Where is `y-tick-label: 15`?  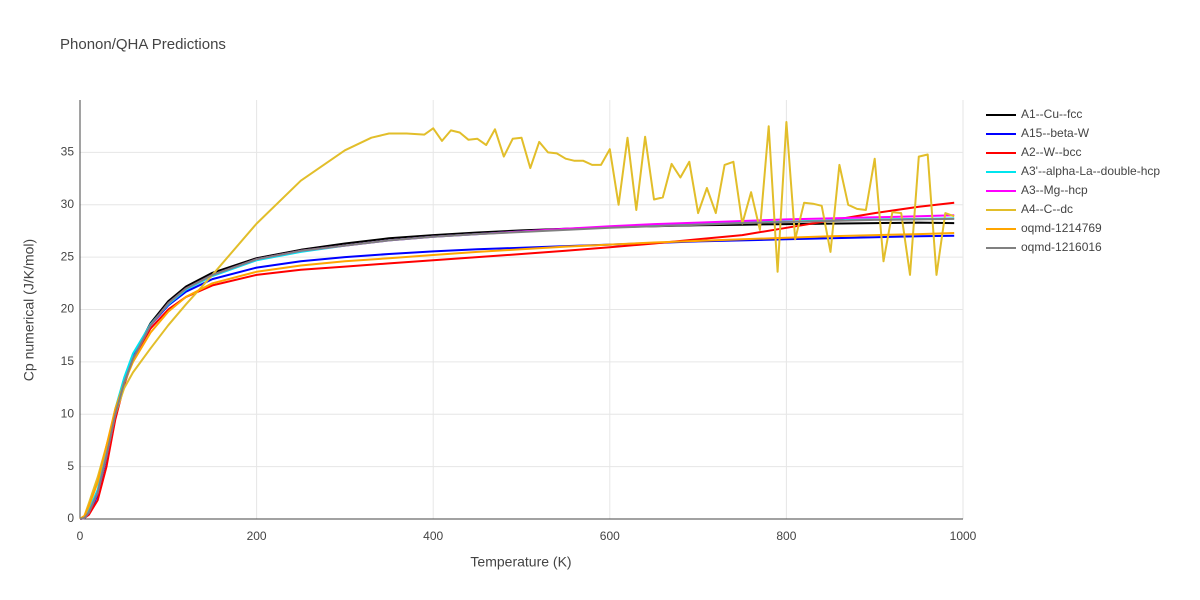
y-tick-label: 15 is located at coordinates (68, 361).